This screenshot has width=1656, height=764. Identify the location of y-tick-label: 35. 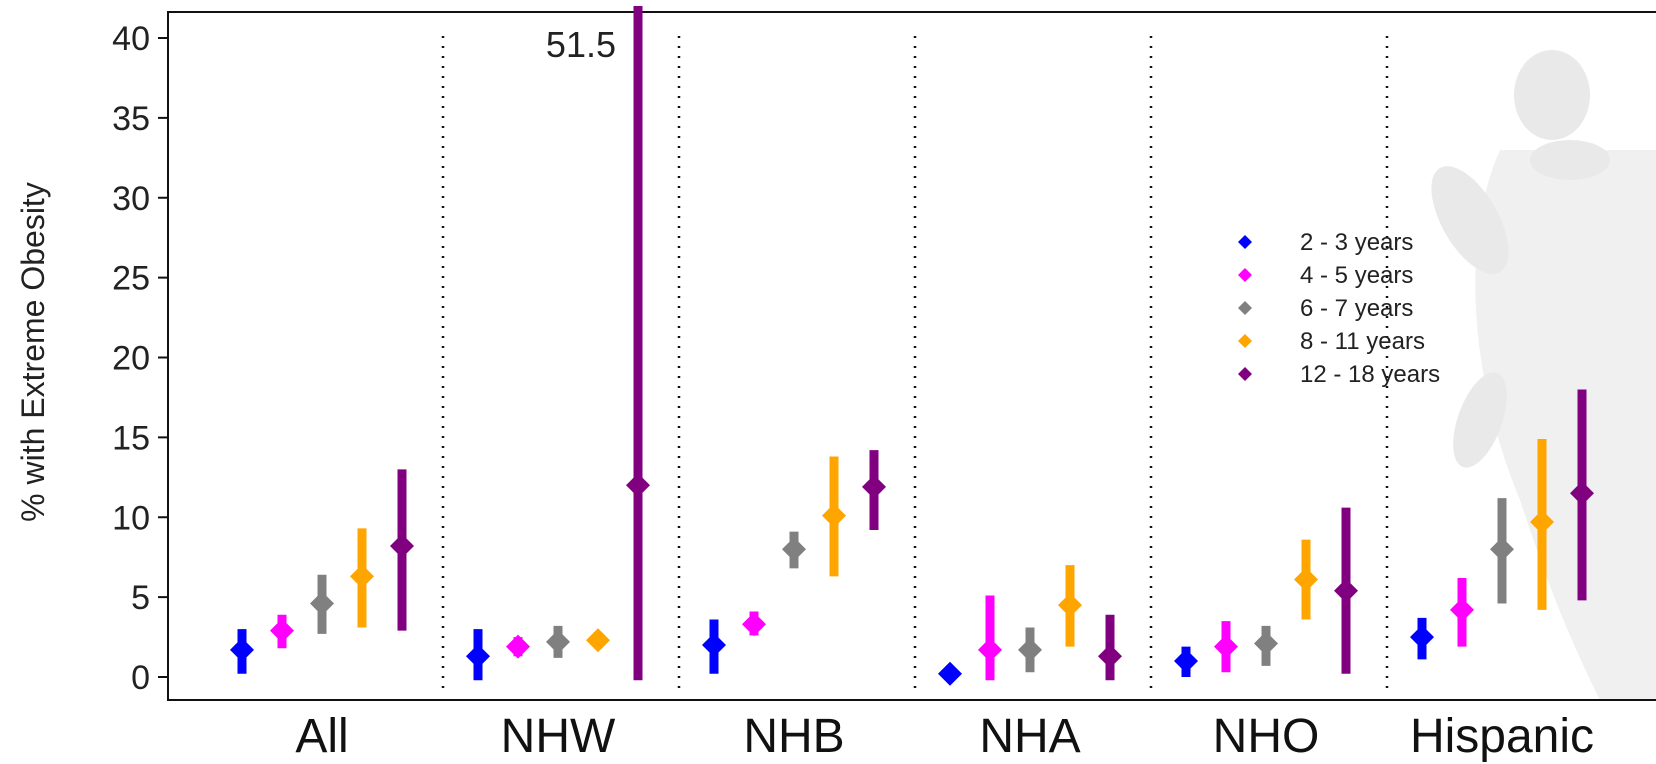
(131, 119).